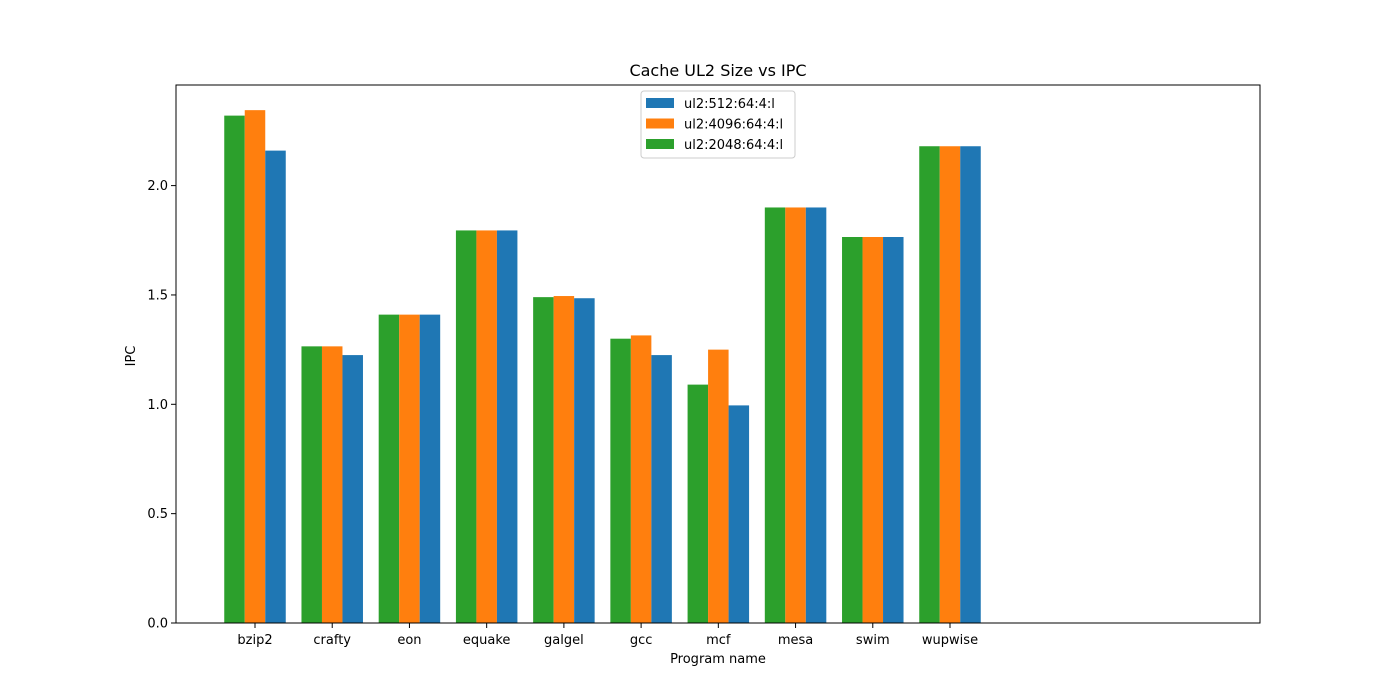 Image resolution: width=1400 pixels, height=700 pixels. Describe the element at coordinates (950, 640) in the screenshot. I see `x-tick-label-wupwise: wupwise` at that location.